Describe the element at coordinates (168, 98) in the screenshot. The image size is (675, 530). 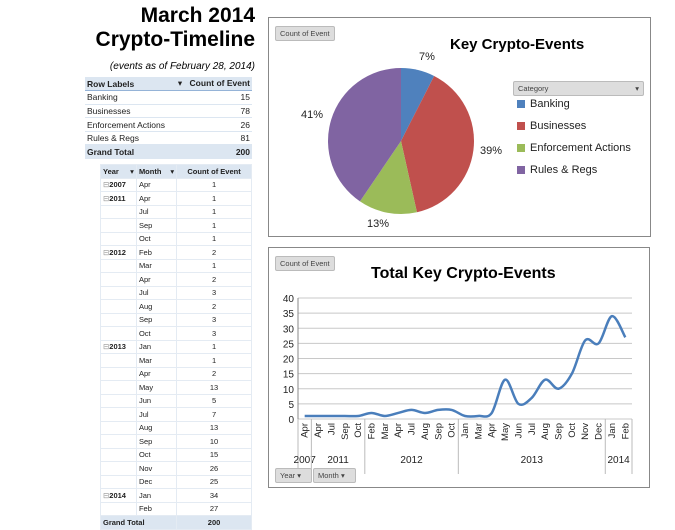
I see `table-row: Banking15` at that location.